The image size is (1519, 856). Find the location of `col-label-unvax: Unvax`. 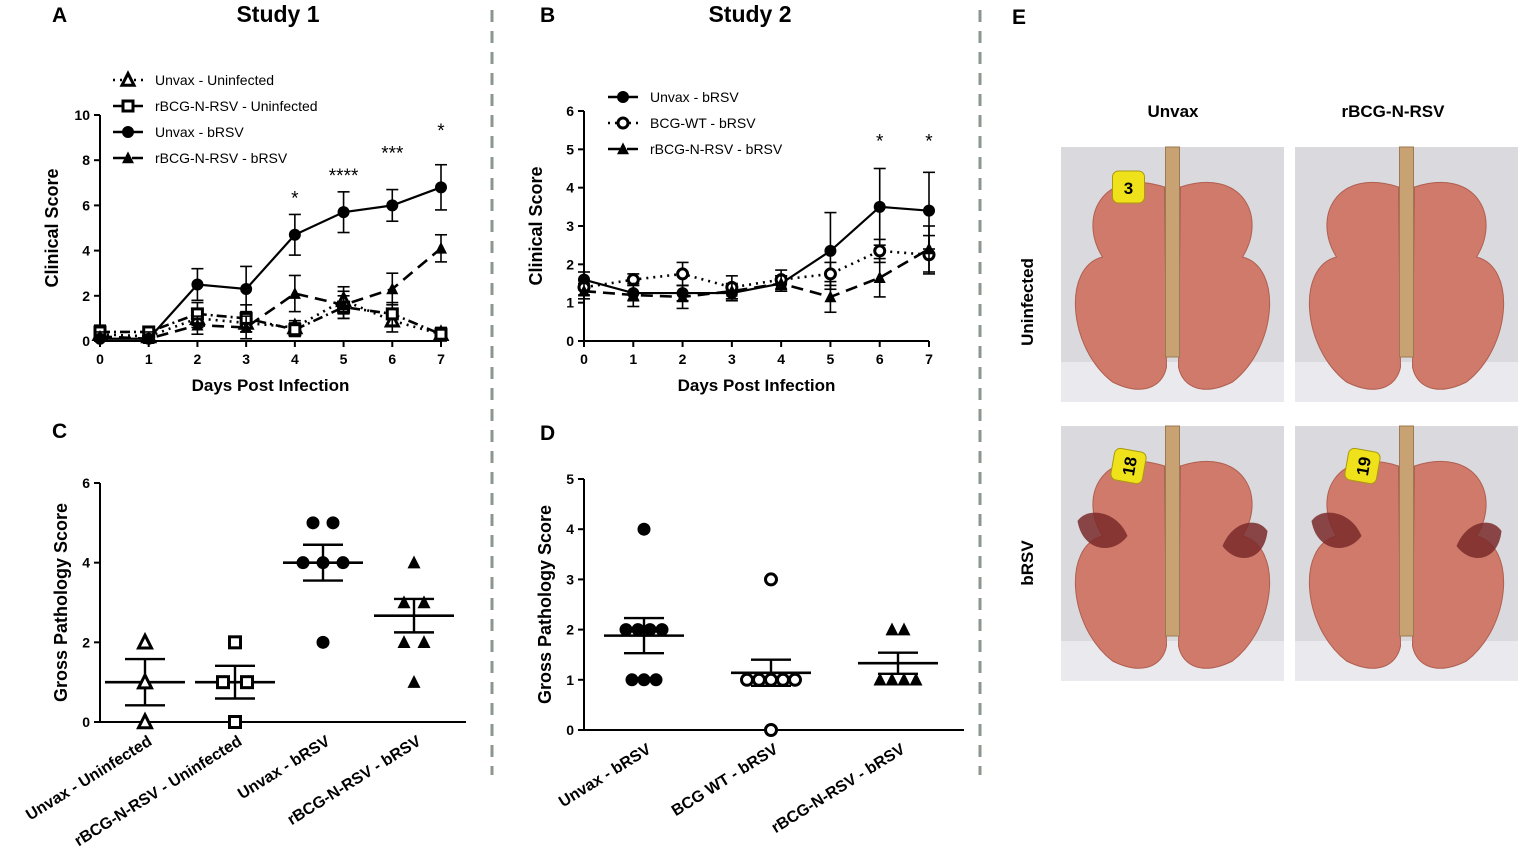

col-label-unvax: Unvax is located at coordinates (1173, 111).